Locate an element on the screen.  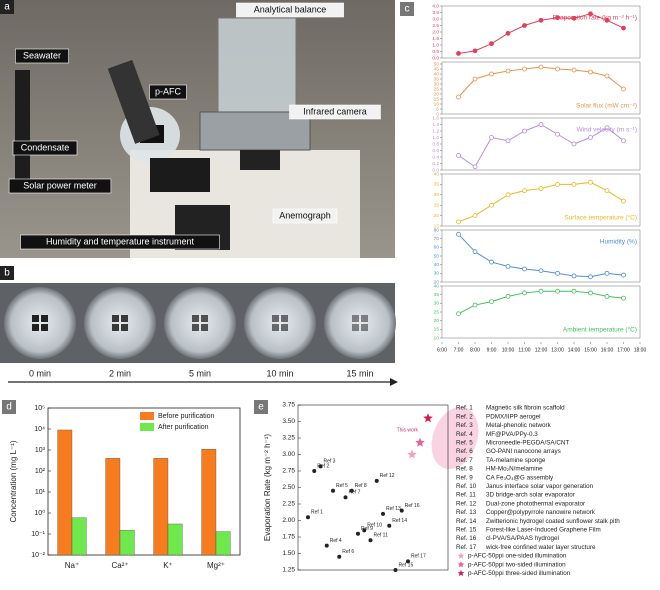
y-tick-label: 3.25 is located at coordinates (288, 438).